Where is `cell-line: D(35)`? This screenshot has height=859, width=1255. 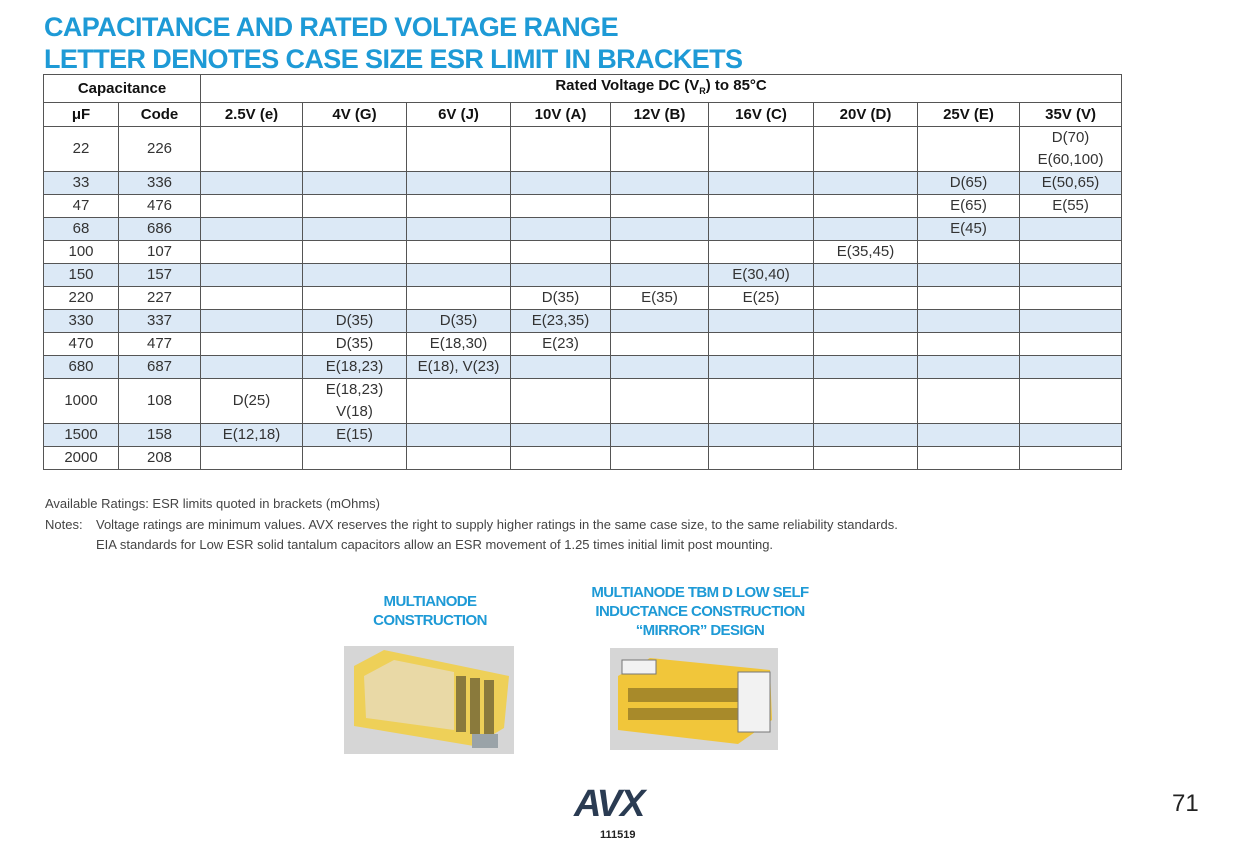 cell-line: D(35) is located at coordinates (354, 343).